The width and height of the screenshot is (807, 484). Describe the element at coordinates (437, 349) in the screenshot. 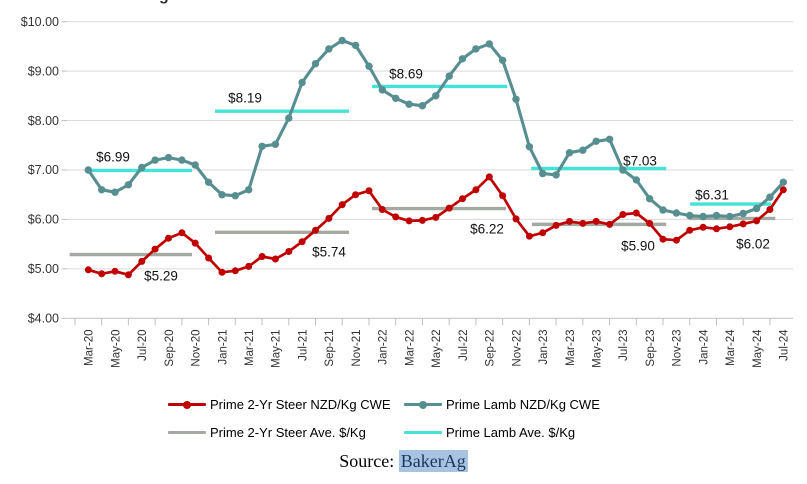

I see `x-axis-label: May-22` at that location.